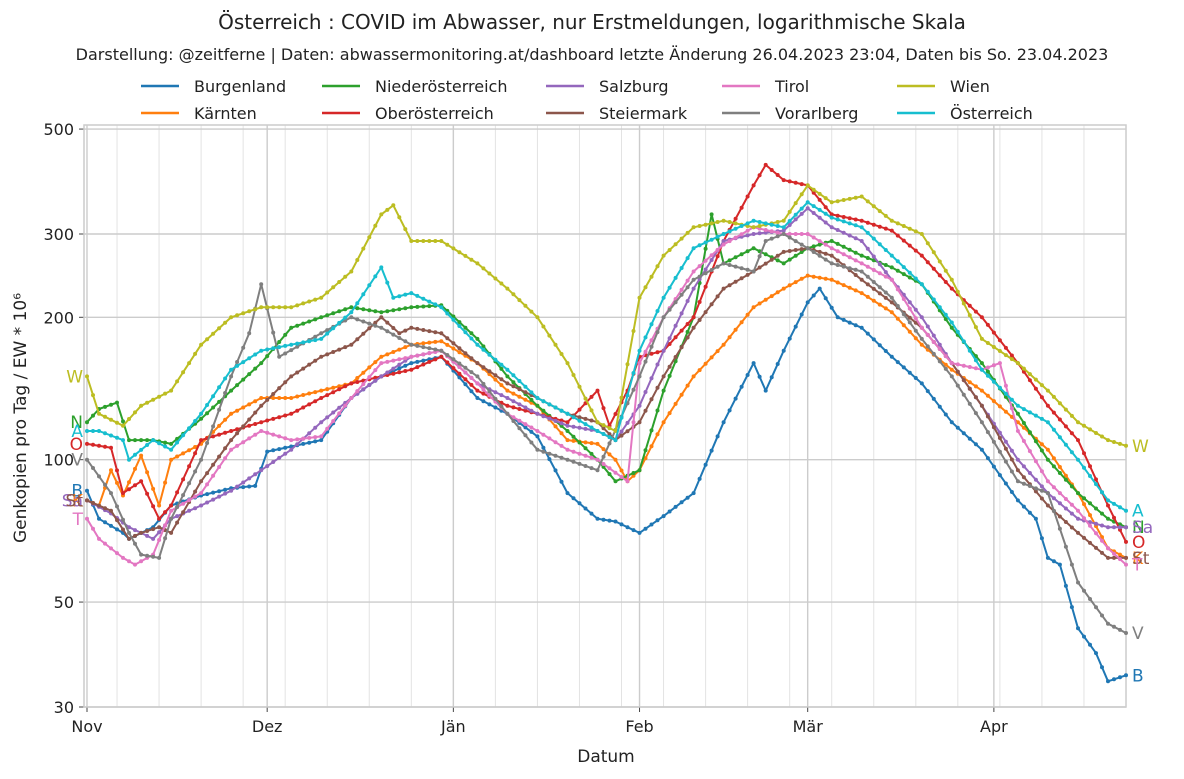  What do you see at coordinates (1138, 676) in the screenshot?
I see `end-label: B` at bounding box center [1138, 676].